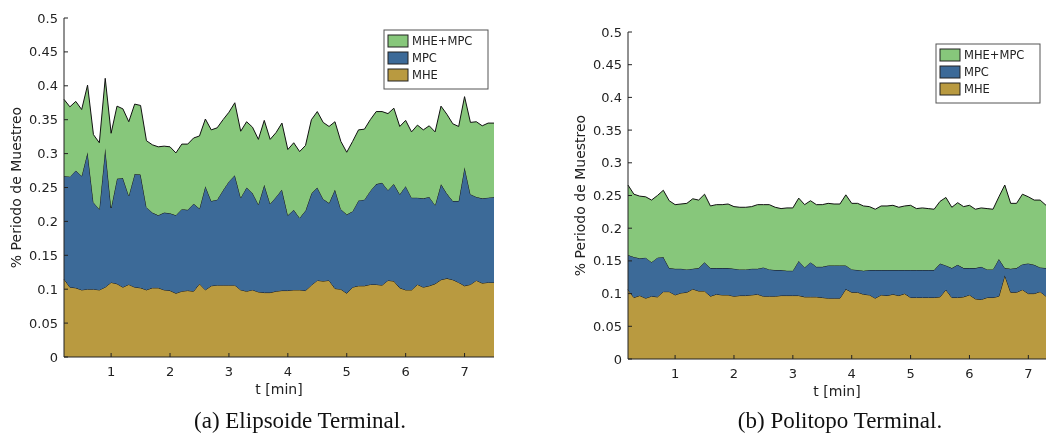 The height and width of the screenshot is (440, 1047). I want to click on text: (a) Elipsoide Terminal., so click(300, 420).